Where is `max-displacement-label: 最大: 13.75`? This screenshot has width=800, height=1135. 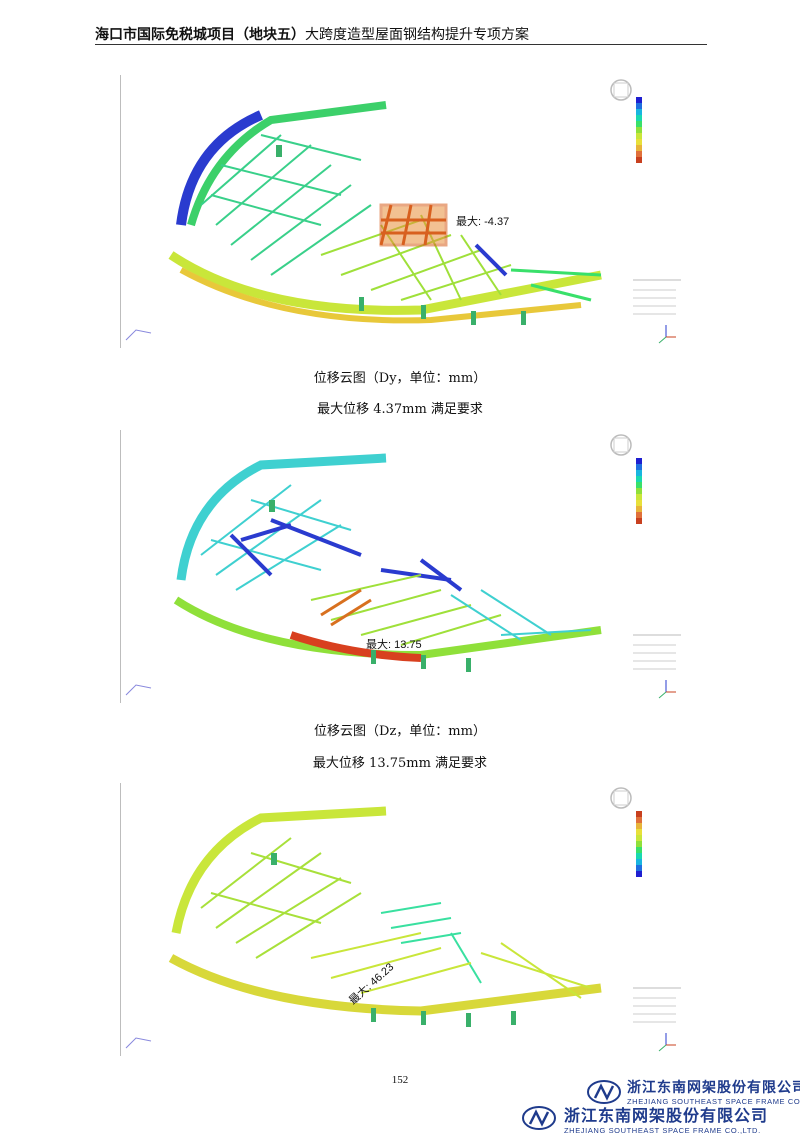 max-displacement-label: 最大: 13.75 is located at coordinates (394, 644).